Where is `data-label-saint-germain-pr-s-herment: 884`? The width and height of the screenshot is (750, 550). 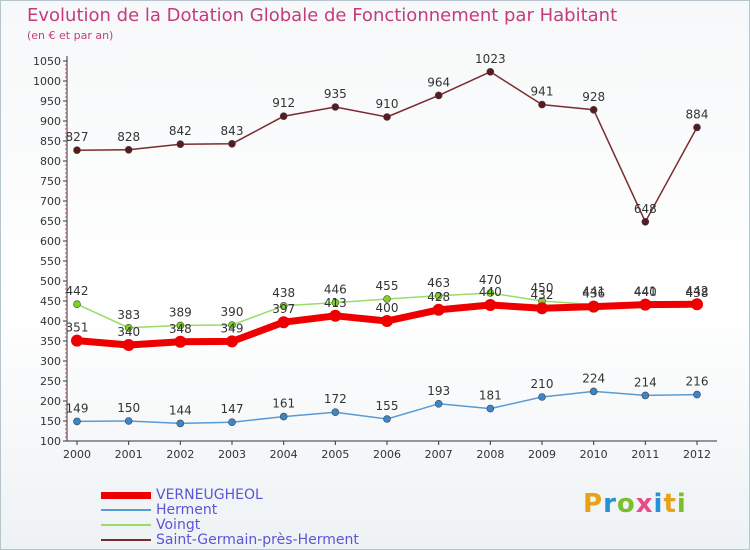
data-label-saint-germain-pr-s-herment: 884 is located at coordinates (697, 114).